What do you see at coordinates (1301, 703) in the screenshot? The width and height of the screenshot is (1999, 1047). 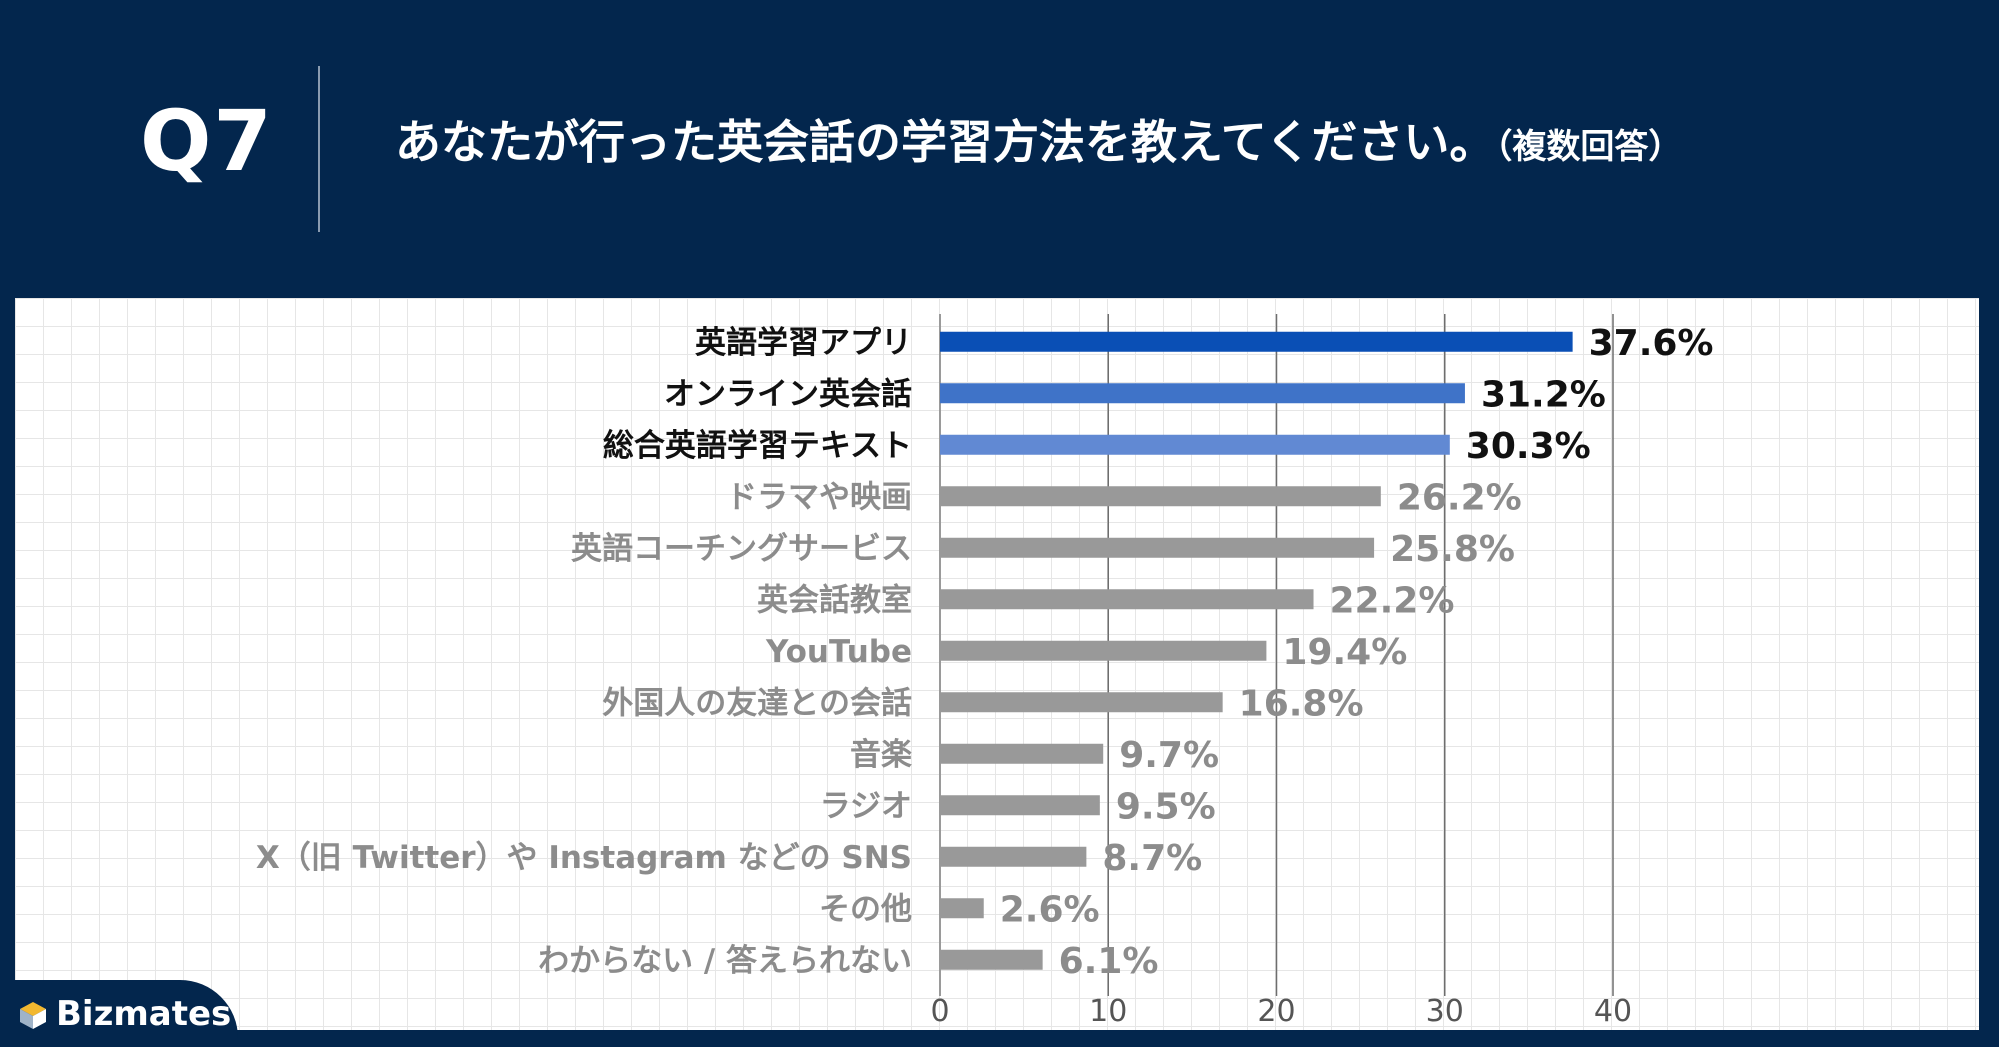 I see `value-label: 16.8%` at bounding box center [1301, 703].